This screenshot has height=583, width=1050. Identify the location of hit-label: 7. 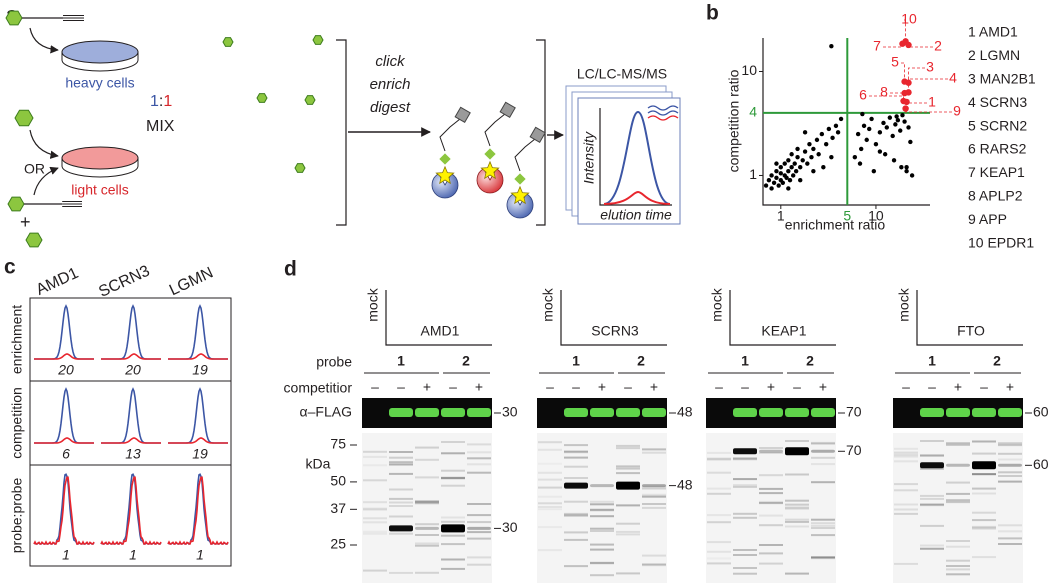
(877, 46).